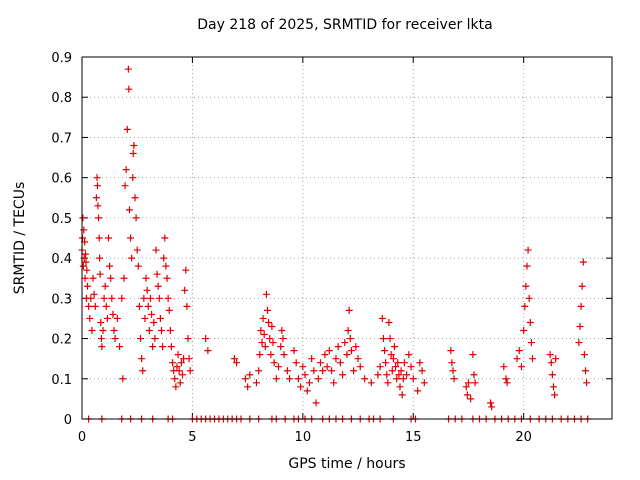  I want to click on x-tick-label: 0, so click(82, 437).